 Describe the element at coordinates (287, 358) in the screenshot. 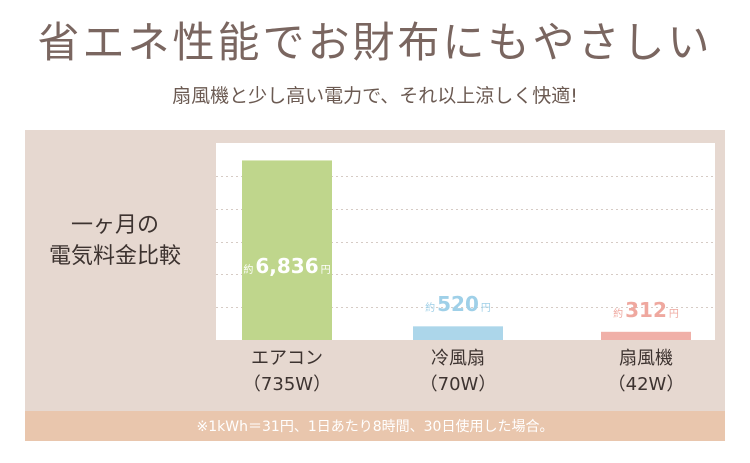

I see `category-name: エアコン` at that location.